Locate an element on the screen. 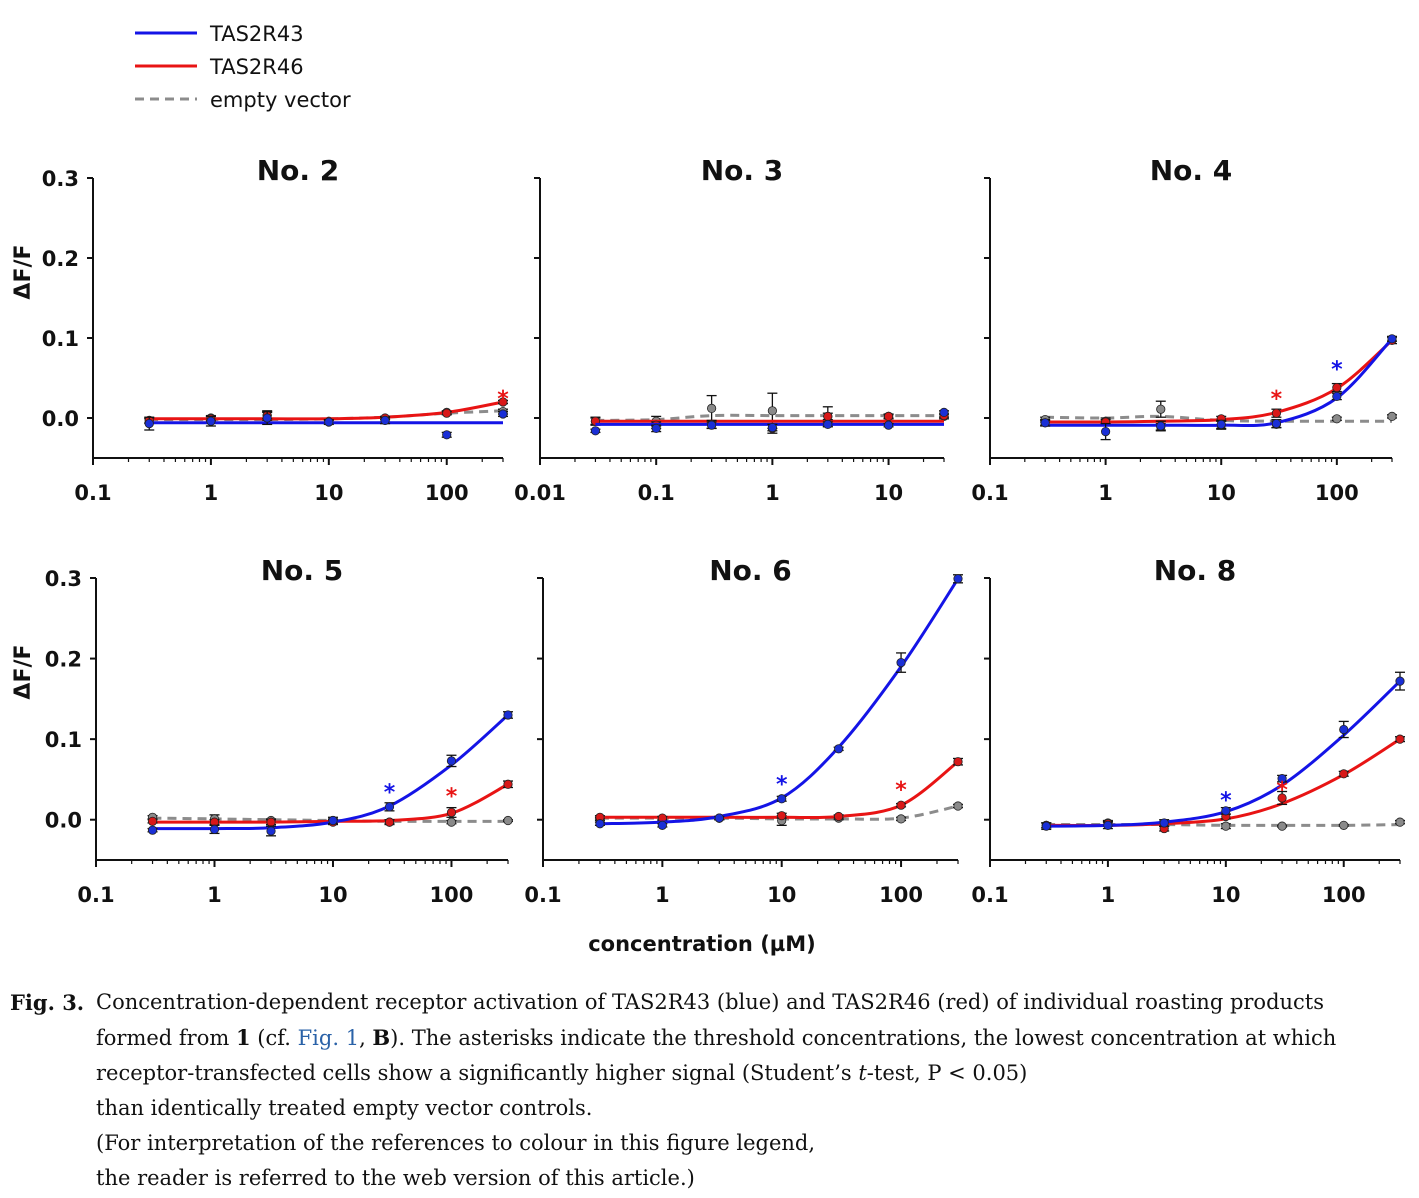  caption-label: Fig. 3. is located at coordinates (47, 1002).